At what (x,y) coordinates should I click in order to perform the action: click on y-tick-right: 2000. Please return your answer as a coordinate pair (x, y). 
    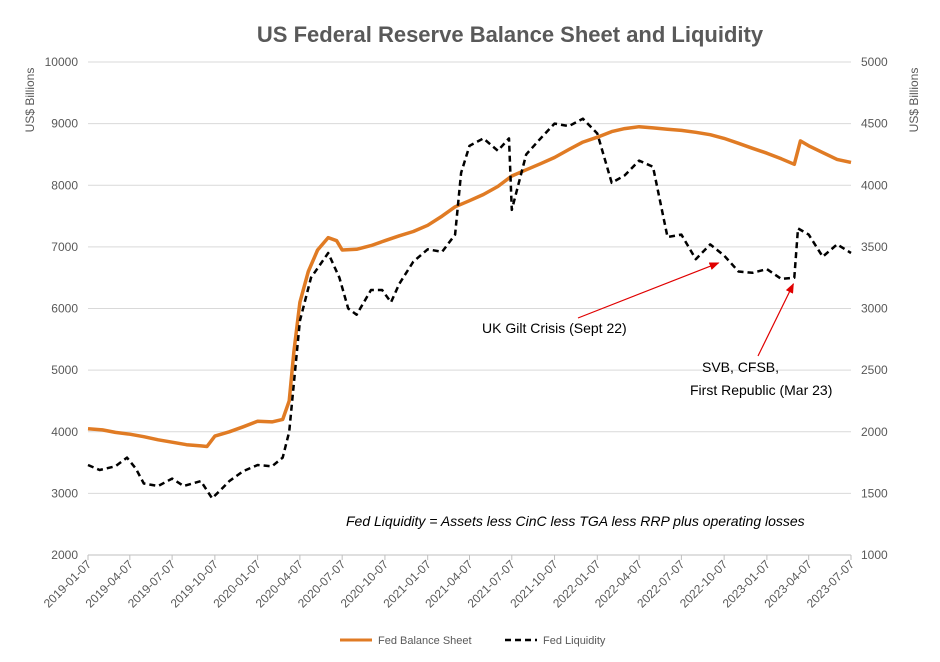
    Looking at the image, I should click on (874, 432).